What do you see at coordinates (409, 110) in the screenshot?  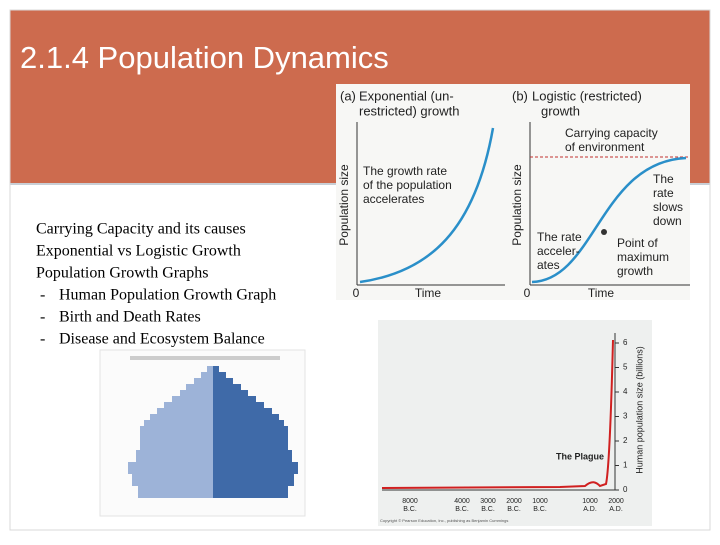 I see `panel-title: restricted) growth` at bounding box center [409, 110].